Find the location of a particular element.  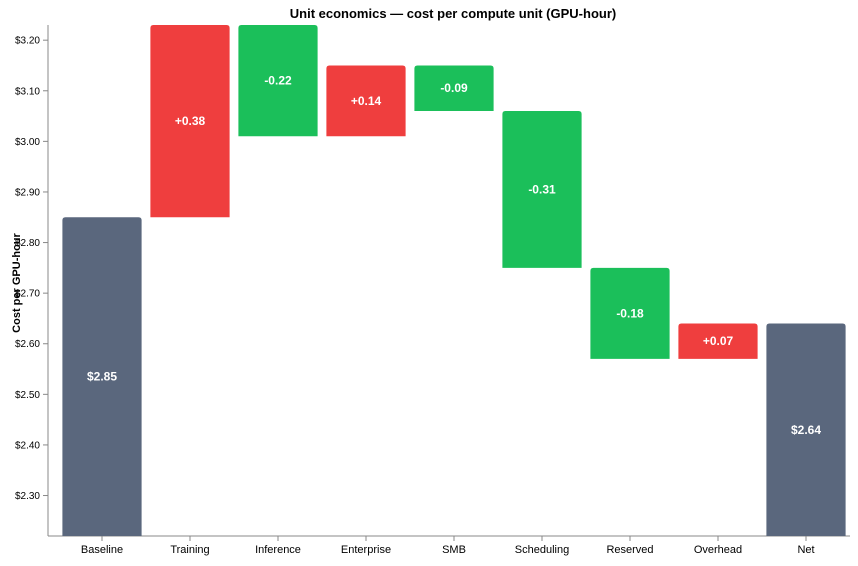

bar-value-label: -0.22 is located at coordinates (278, 81).